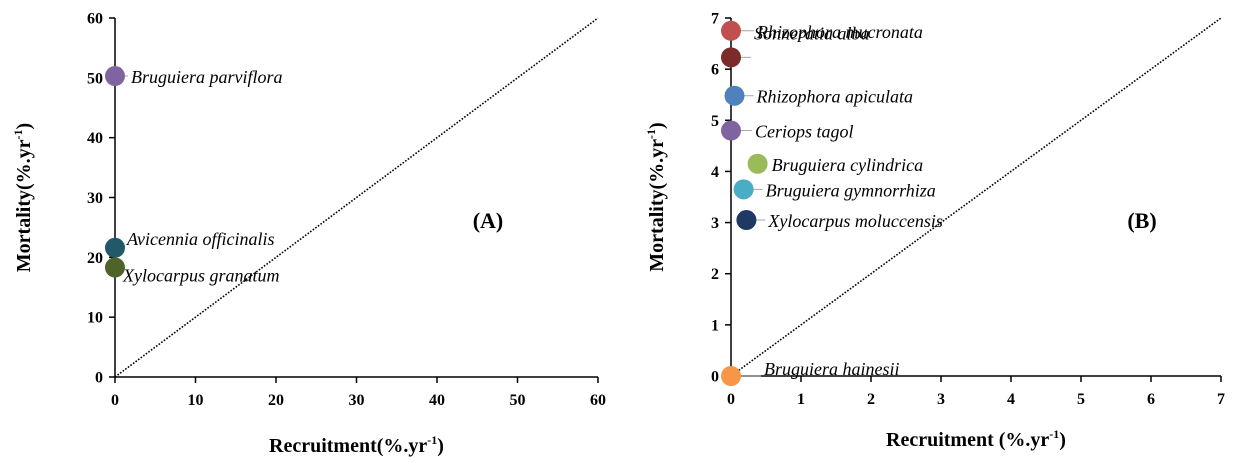 The image size is (1234, 463). I want to click on y-tick-label: 40, so click(95, 138).